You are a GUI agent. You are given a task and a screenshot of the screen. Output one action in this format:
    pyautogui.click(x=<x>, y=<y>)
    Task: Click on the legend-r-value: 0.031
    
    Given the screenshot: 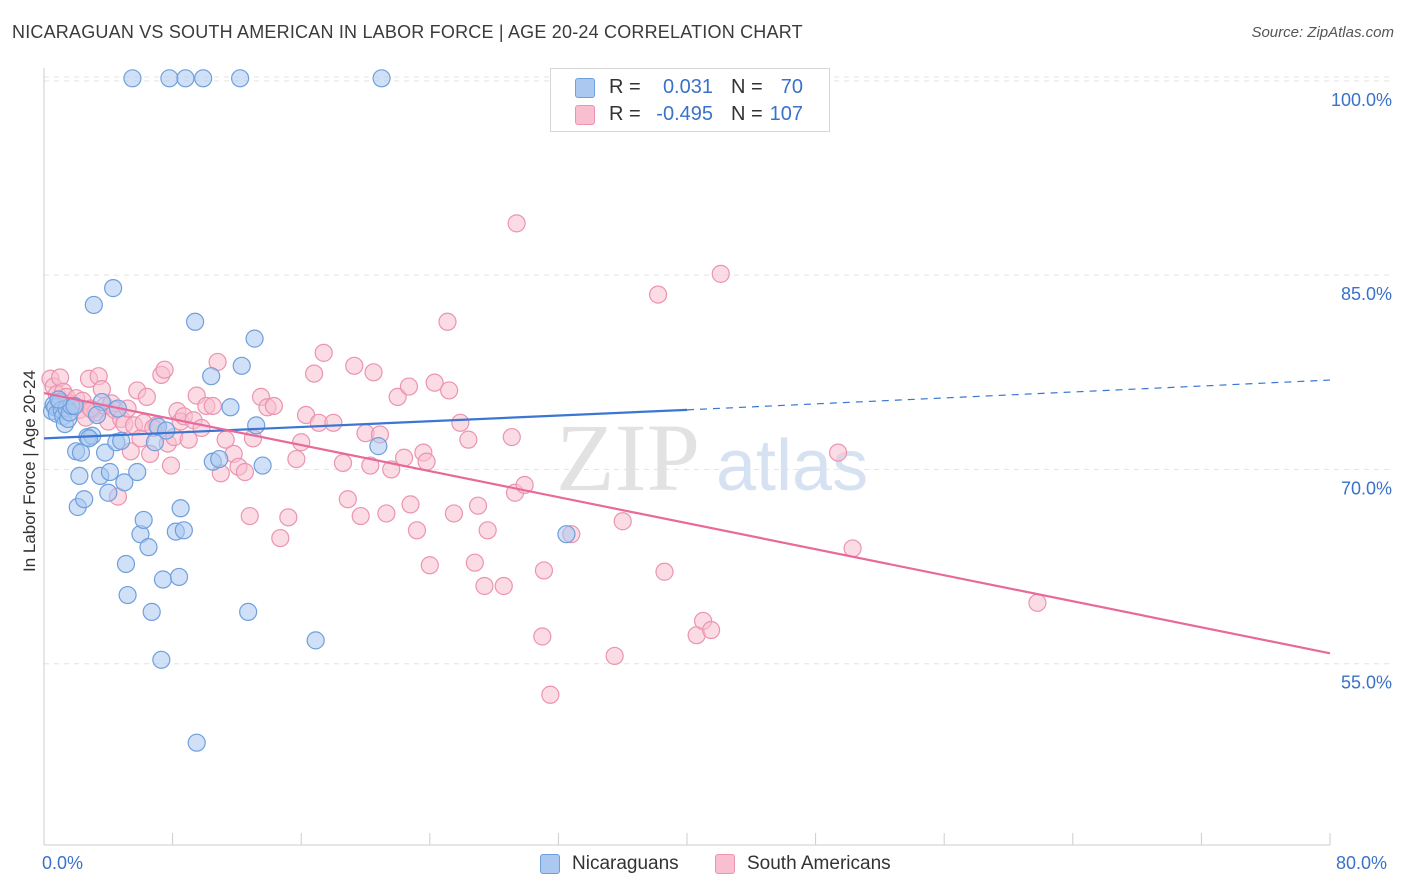 What is the action you would take?
    pyautogui.click(x=687, y=87)
    